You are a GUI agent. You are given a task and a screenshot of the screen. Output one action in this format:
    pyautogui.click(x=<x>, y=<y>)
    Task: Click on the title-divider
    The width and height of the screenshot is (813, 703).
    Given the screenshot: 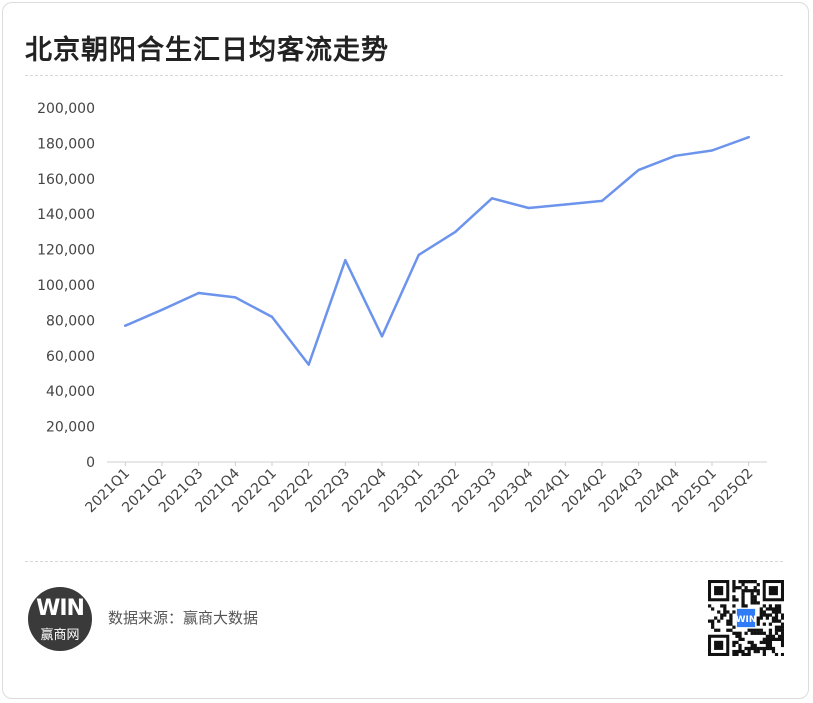 What is the action you would take?
    pyautogui.click(x=404, y=75)
    